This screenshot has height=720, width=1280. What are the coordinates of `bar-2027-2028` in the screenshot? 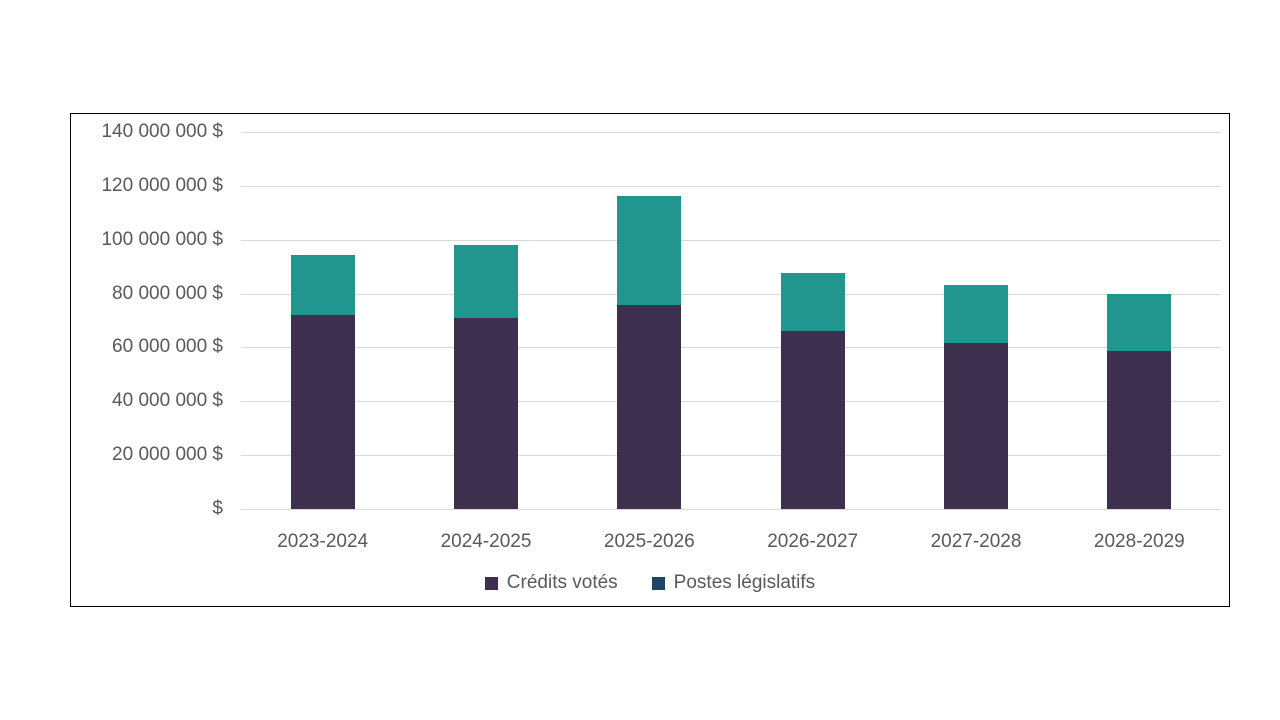 It's located at (976, 320).